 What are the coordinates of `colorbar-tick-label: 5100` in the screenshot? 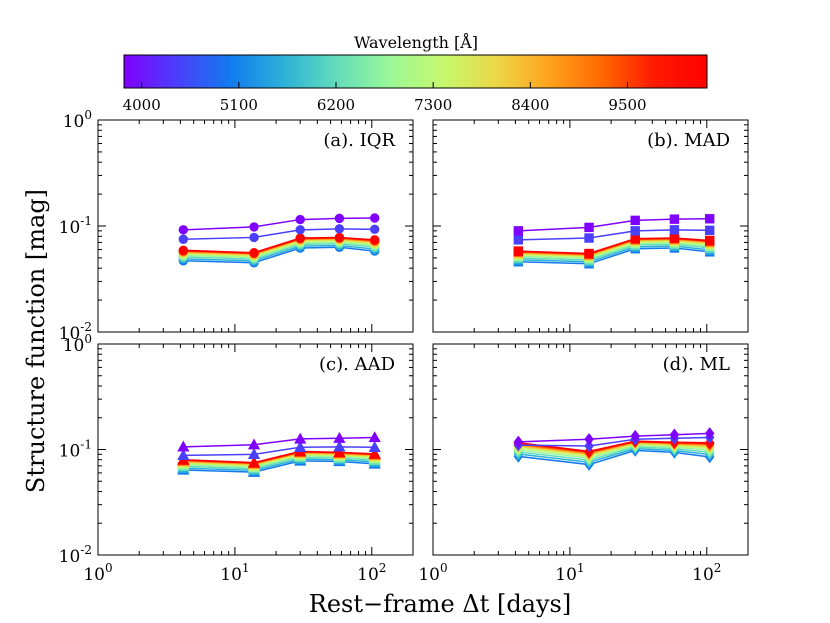 It's located at (239, 105).